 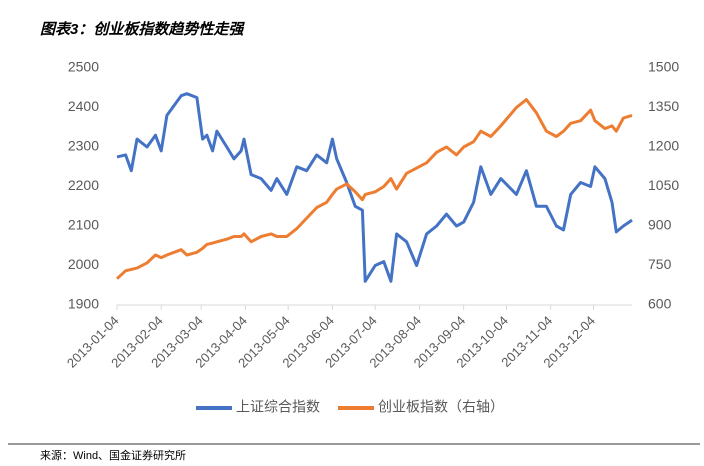 What do you see at coordinates (663, 146) in the screenshot?
I see `y2-tick-label: 1200` at bounding box center [663, 146].